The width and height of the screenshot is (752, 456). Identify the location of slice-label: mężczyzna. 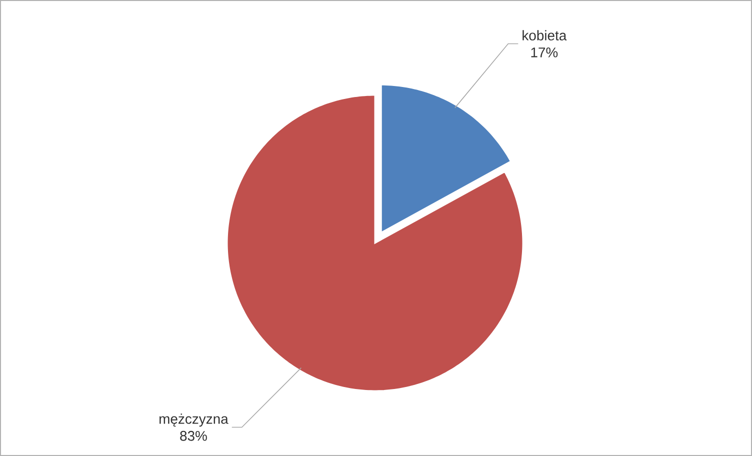
(194, 420).